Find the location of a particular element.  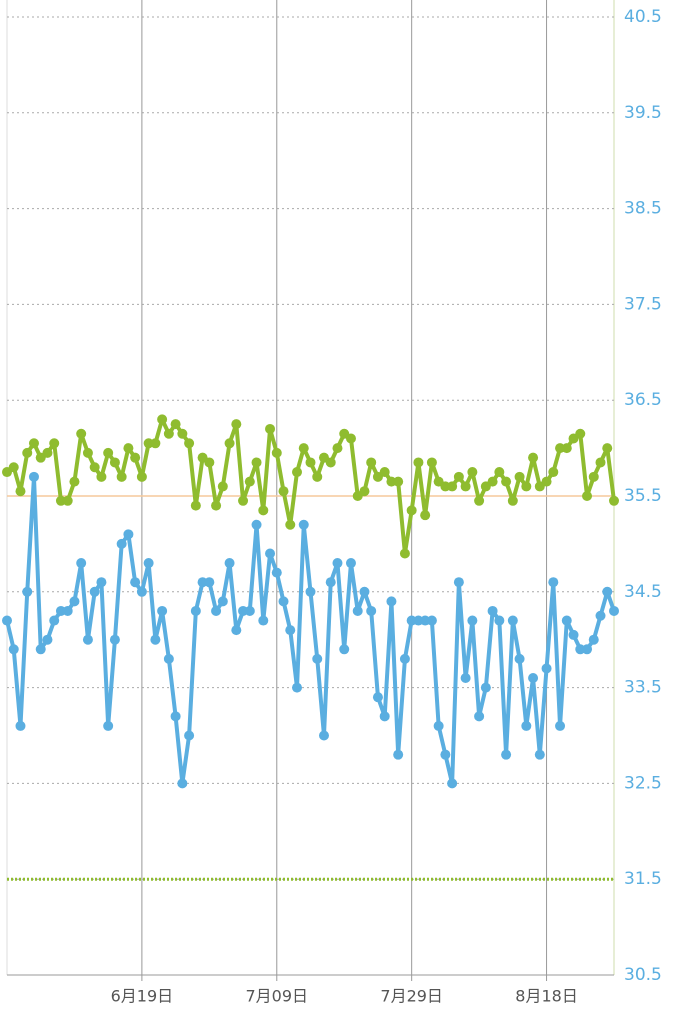

x-tick-label: 7月29日 is located at coordinates (411, 996).